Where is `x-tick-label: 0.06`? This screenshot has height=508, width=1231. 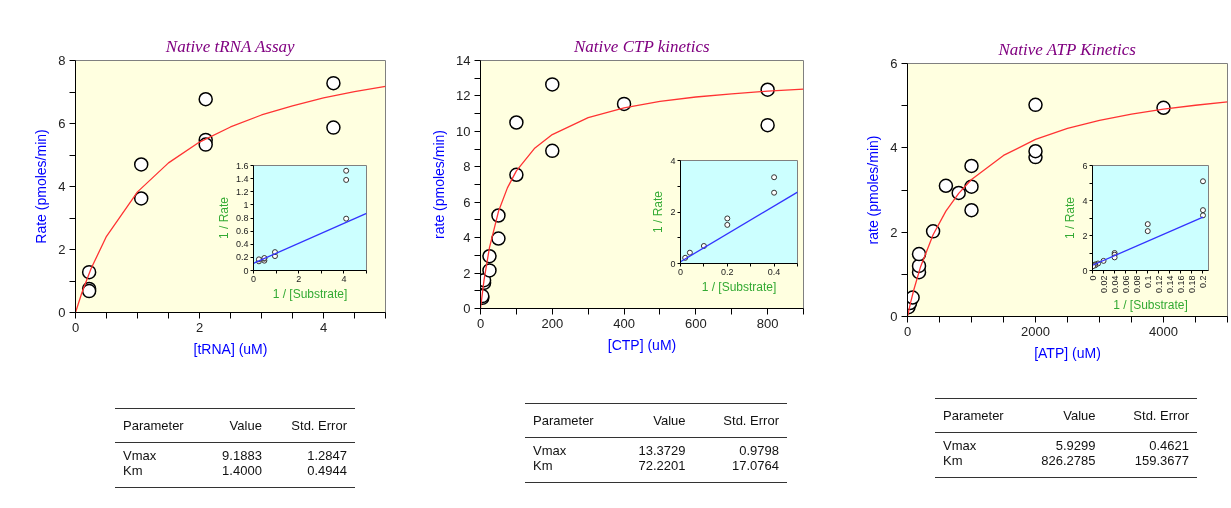 x-tick-label: 0.06 is located at coordinates (1125, 284).